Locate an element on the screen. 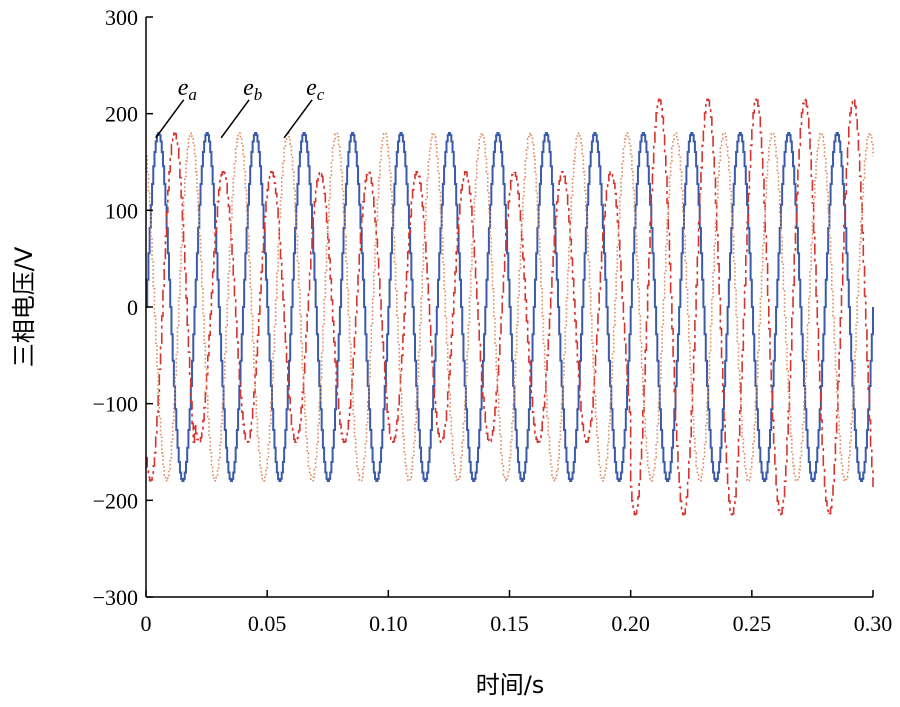 This screenshot has width=900, height=707. y-tick-label: 0 is located at coordinates (132, 307).